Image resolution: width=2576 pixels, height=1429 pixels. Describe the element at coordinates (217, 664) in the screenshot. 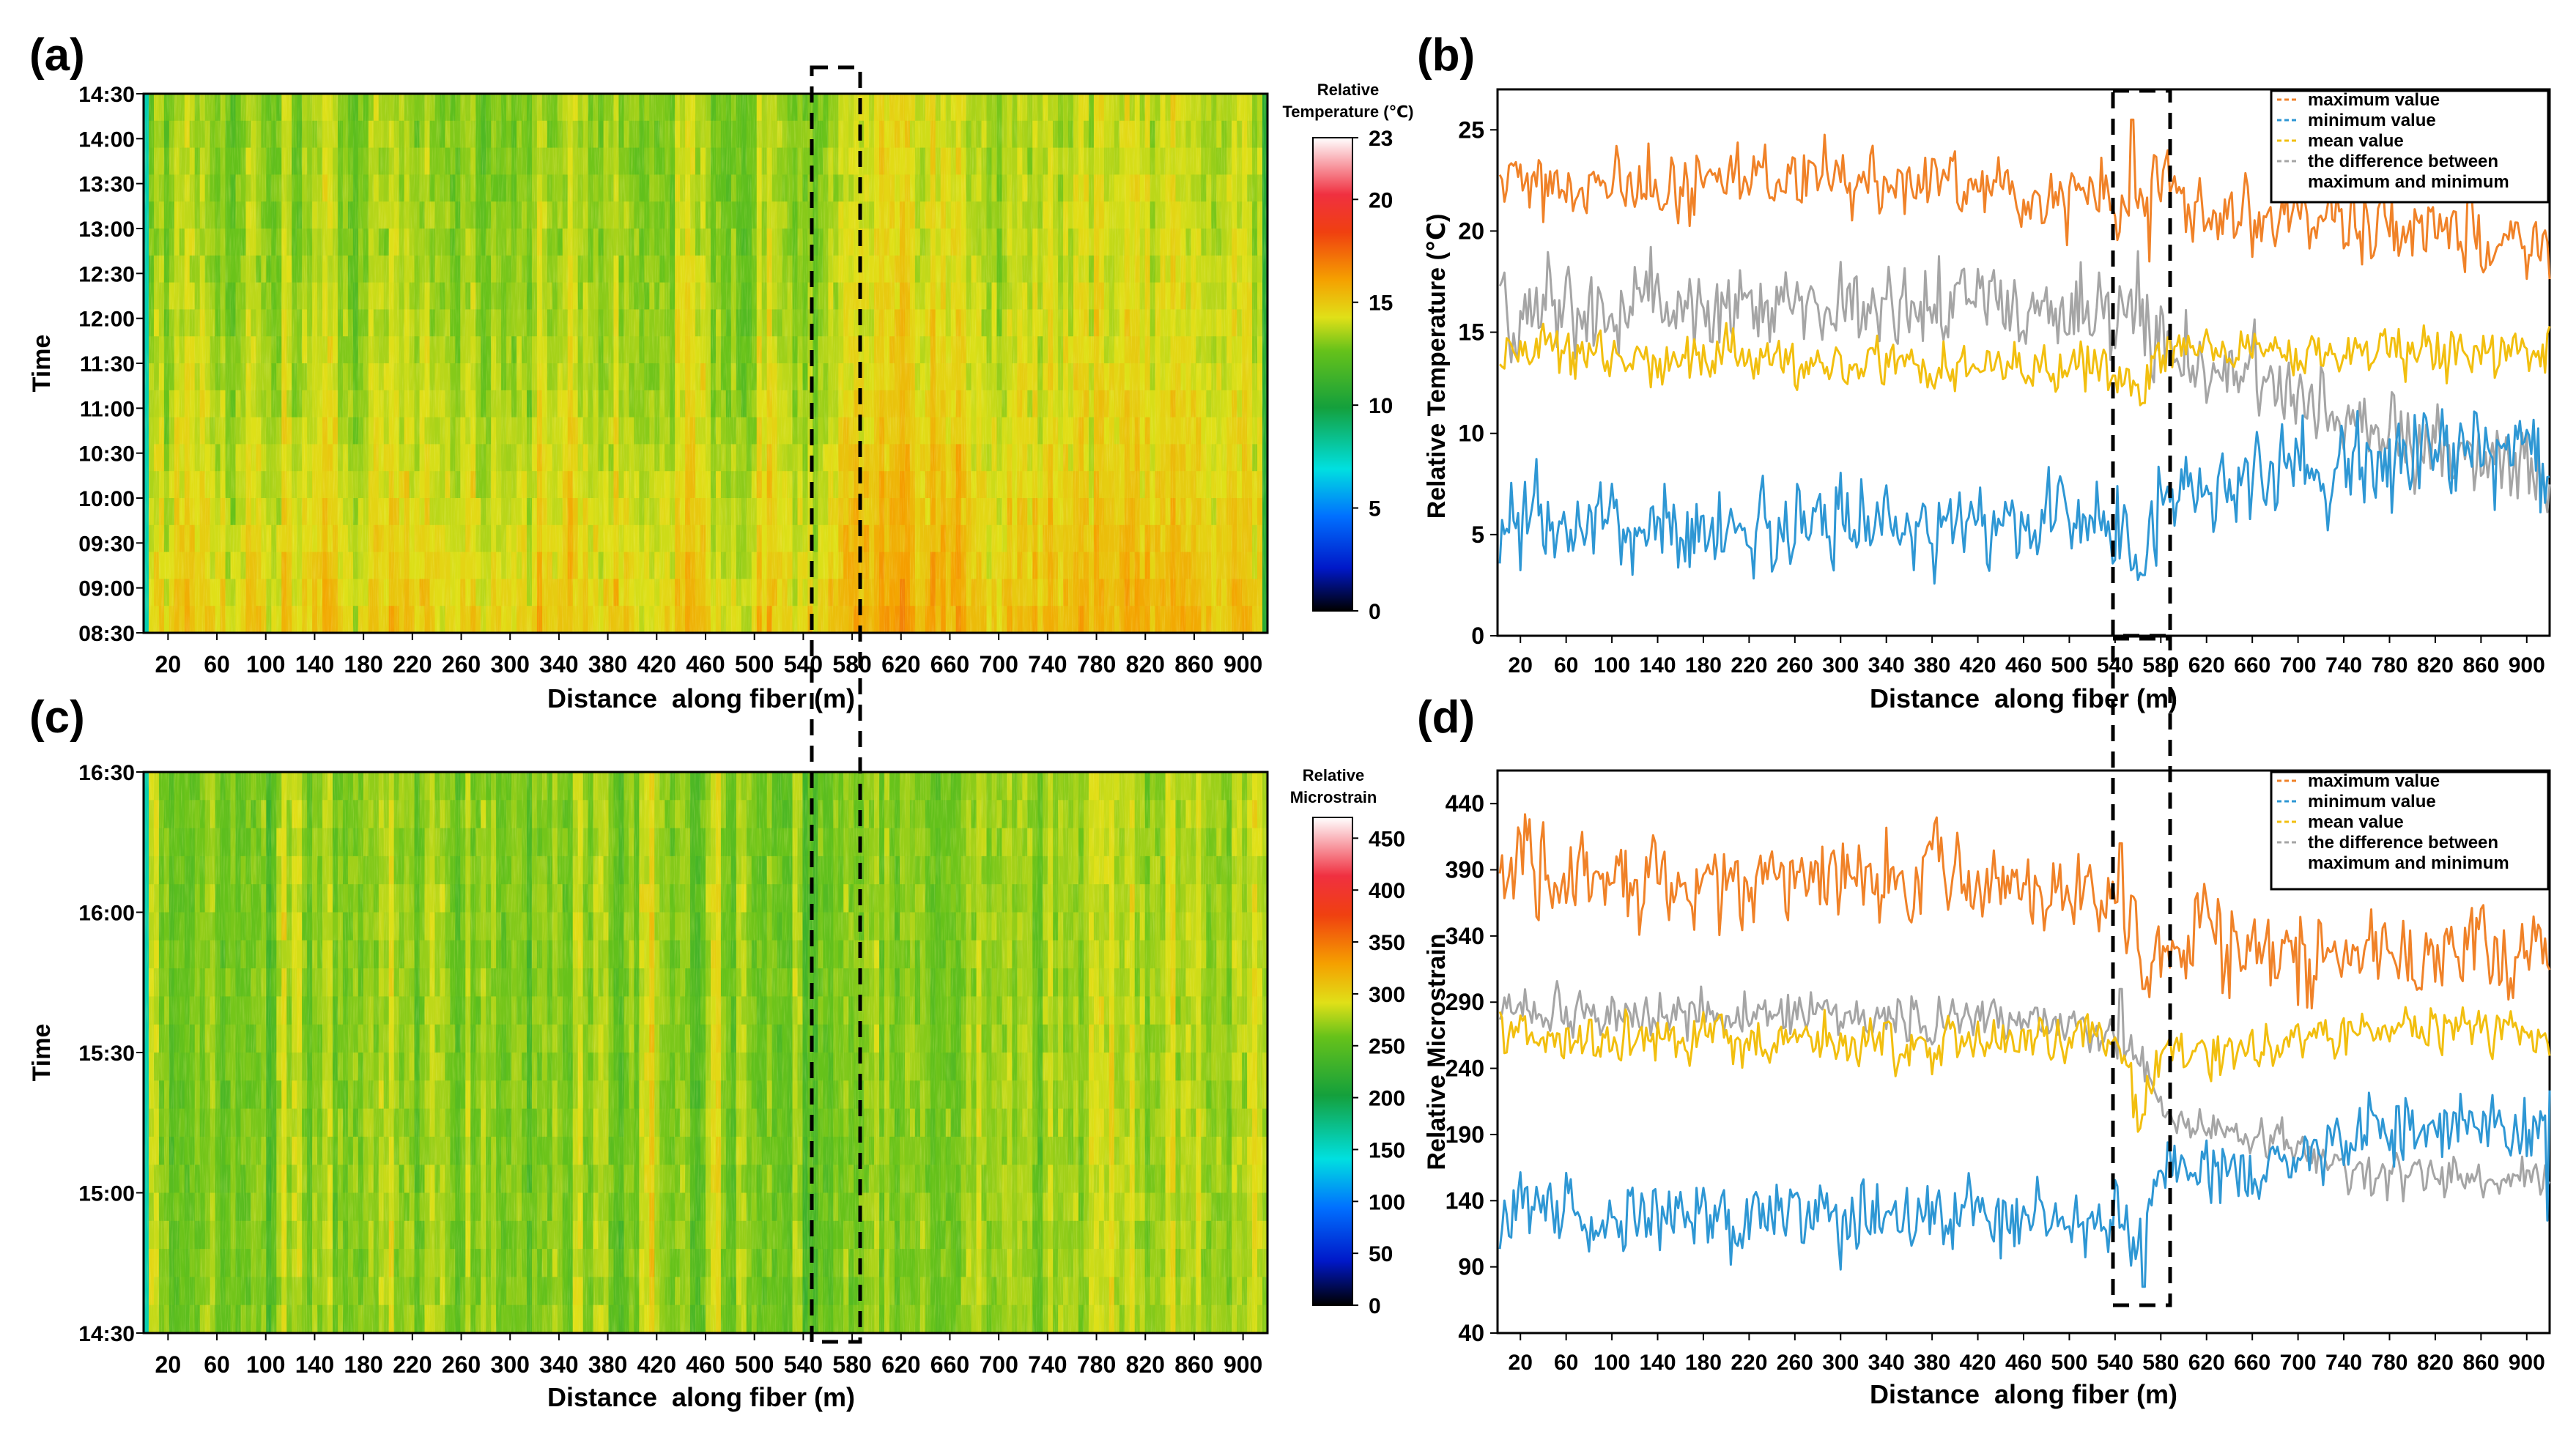

I see `x-tick-label-a: 60` at that location.